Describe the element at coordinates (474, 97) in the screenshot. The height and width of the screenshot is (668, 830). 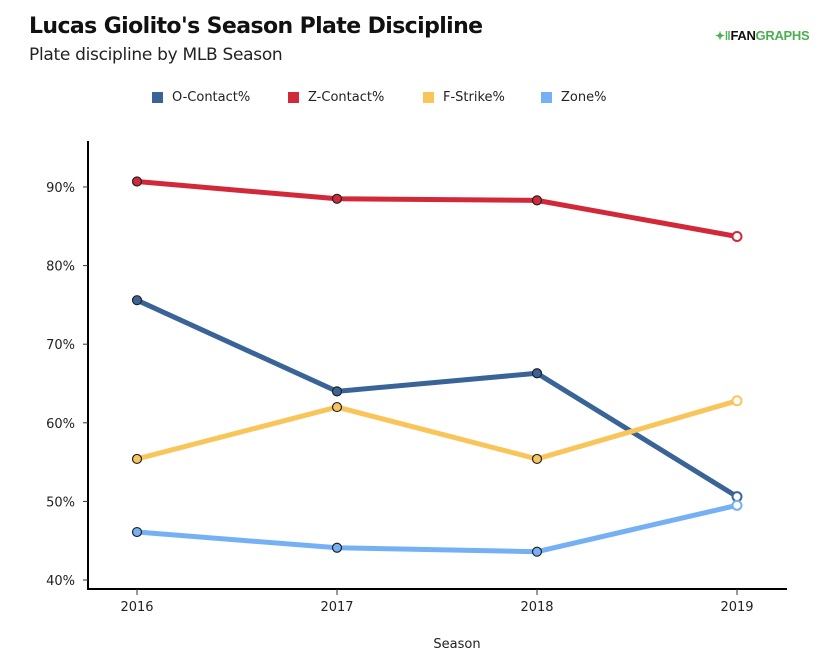
I see `legend-label: F-Strike%` at that location.